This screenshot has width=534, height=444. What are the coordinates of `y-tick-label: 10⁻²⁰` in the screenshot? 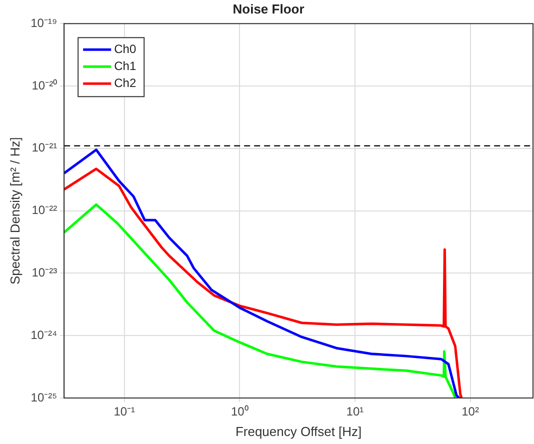 It's located at (45, 85).